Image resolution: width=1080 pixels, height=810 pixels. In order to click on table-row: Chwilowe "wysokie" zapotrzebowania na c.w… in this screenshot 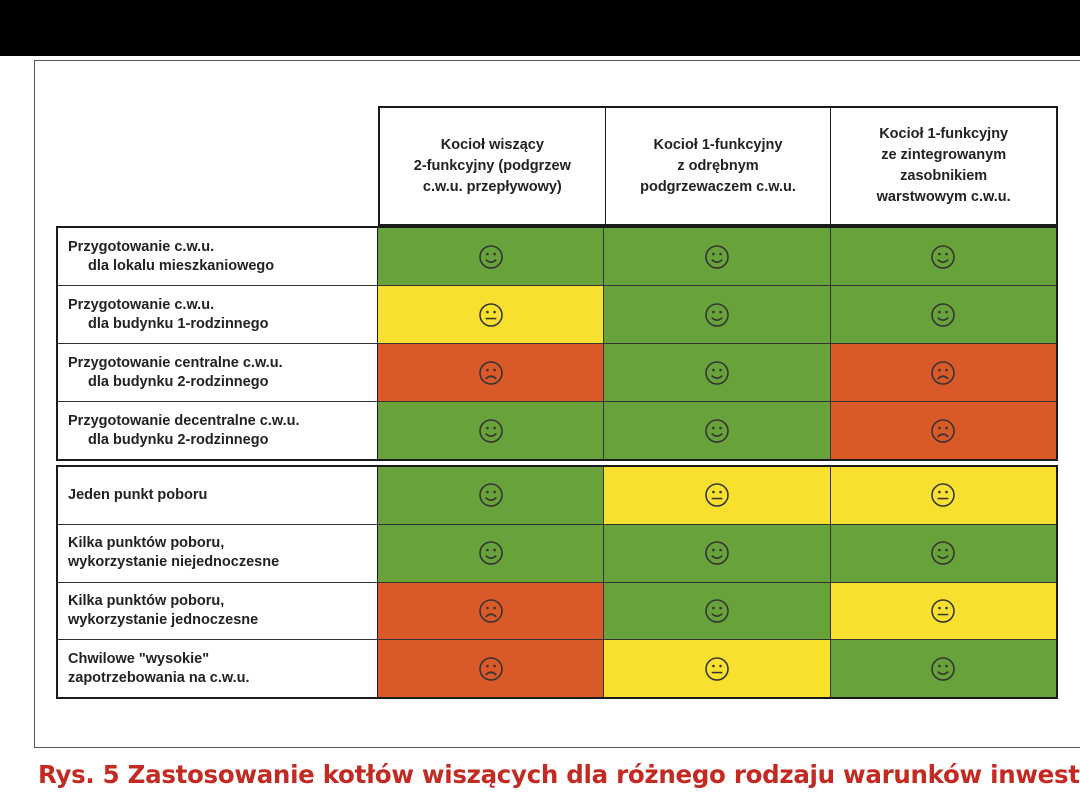, I will do `click(557, 668)`.